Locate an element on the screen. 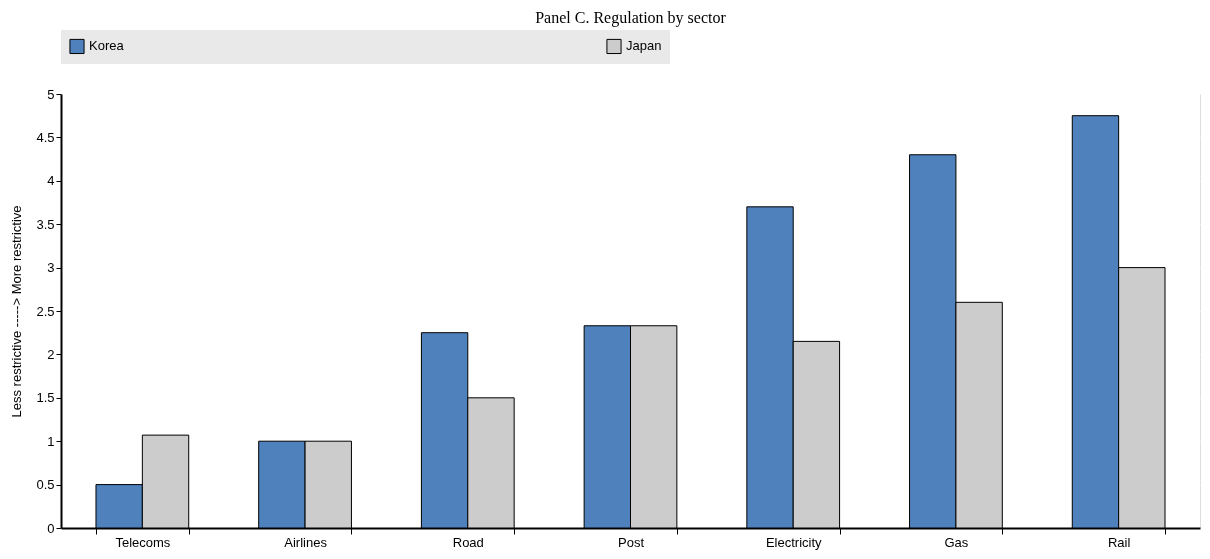 The width and height of the screenshot is (1210, 559). y-tick-label: 2 is located at coordinates (51, 354).